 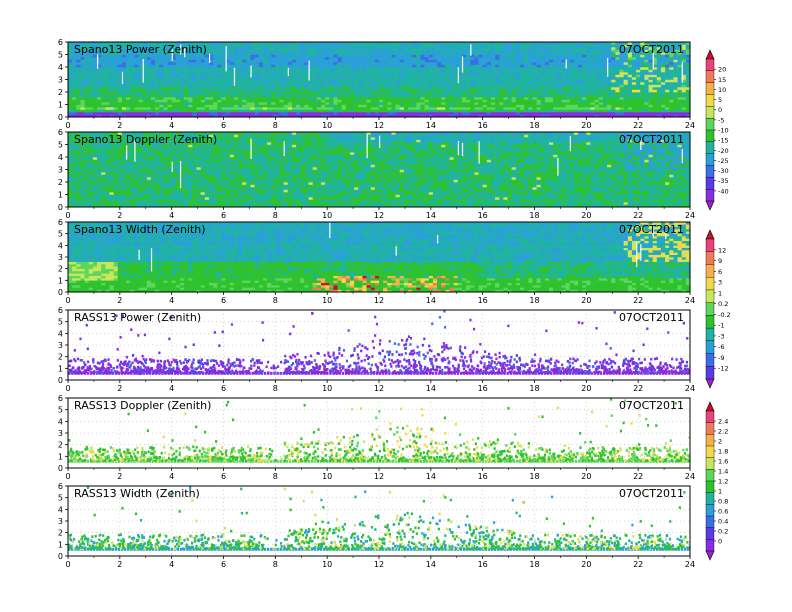 What do you see at coordinates (60, 55) in the screenshot?
I see `y-tick-label: 5` at bounding box center [60, 55].